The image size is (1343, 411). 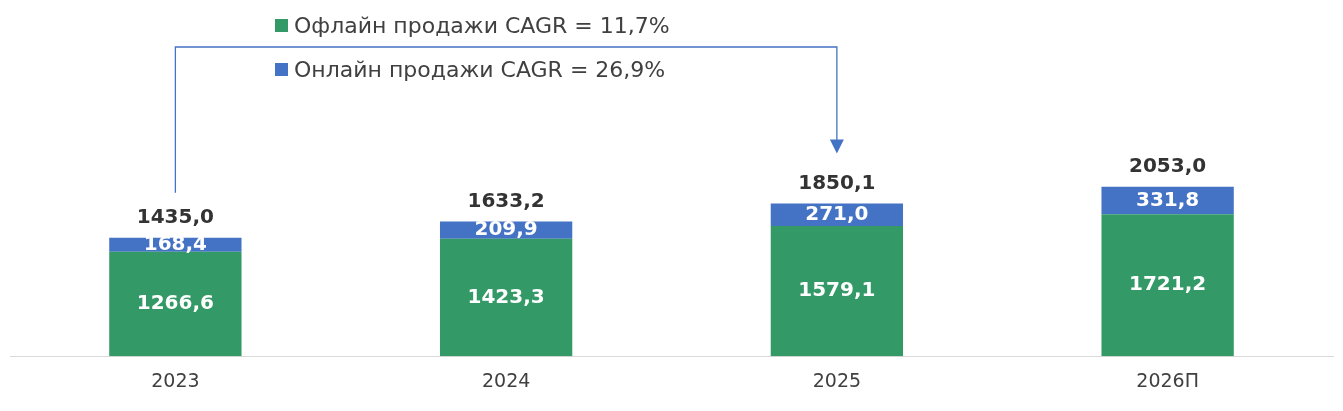 I want to click on data-label: 1266,6, so click(x=175, y=302).